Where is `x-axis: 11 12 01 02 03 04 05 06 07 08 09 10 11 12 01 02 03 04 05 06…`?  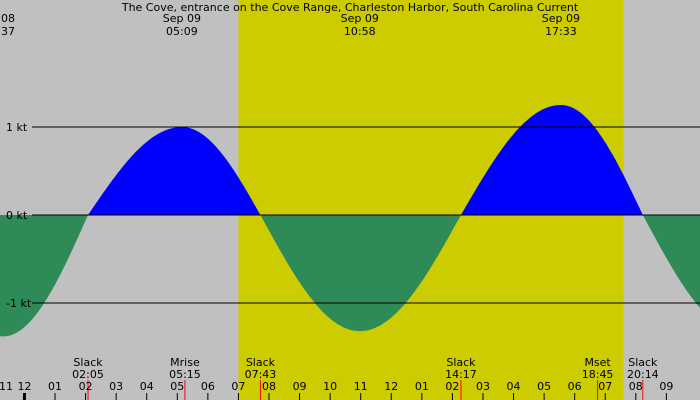 x-axis: 11 12 01 02 03 04 05 06 07 08 09 10 11 12 01 02 03 04 05 06… is located at coordinates (336, 390).